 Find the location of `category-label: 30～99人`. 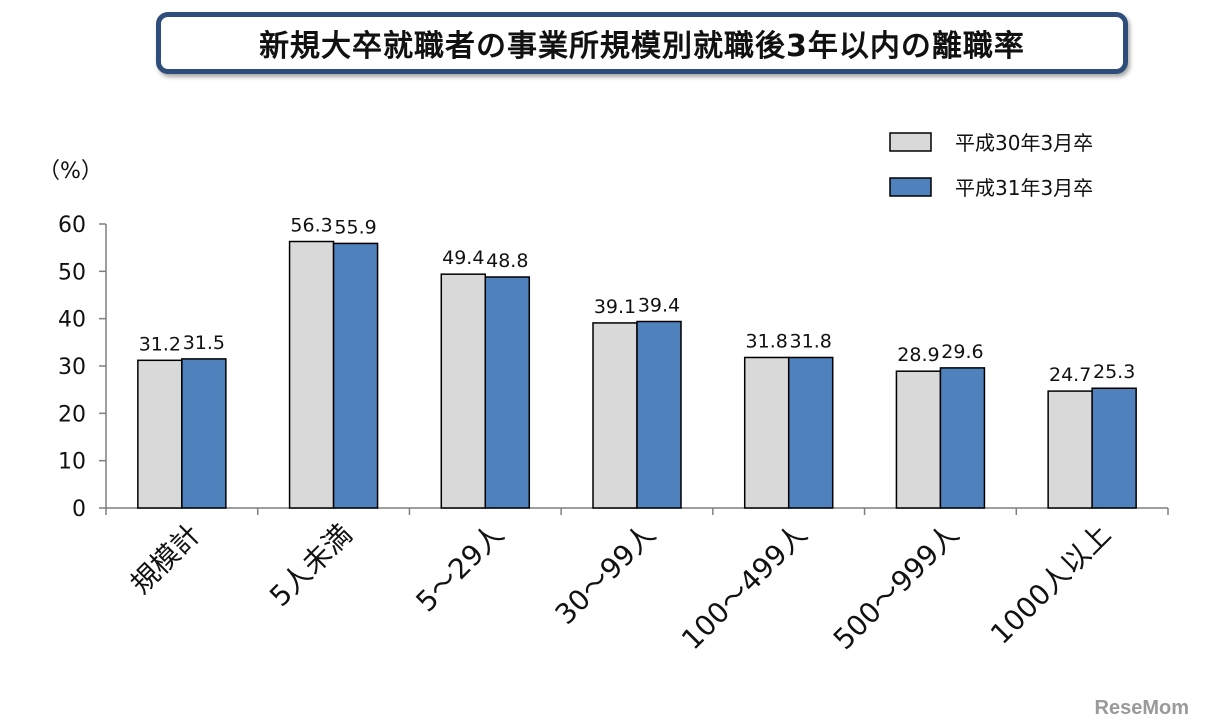

category-label: 30～99人 is located at coordinates (605, 574).